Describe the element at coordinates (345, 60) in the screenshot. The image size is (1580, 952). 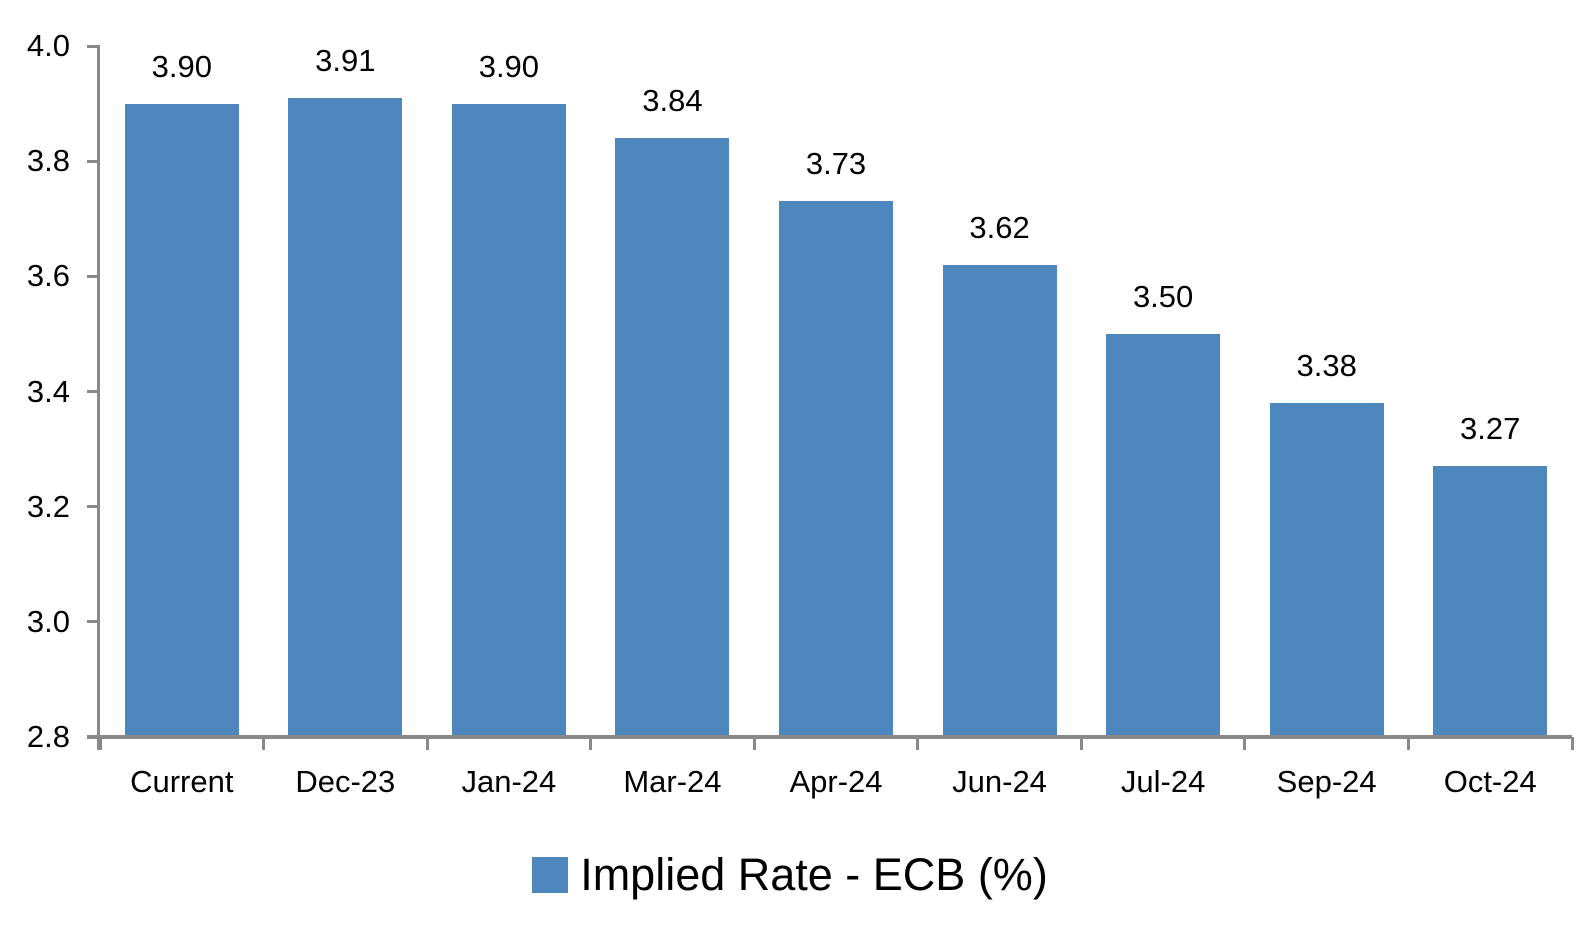
I see `bar-value-label: 3.91` at that location.